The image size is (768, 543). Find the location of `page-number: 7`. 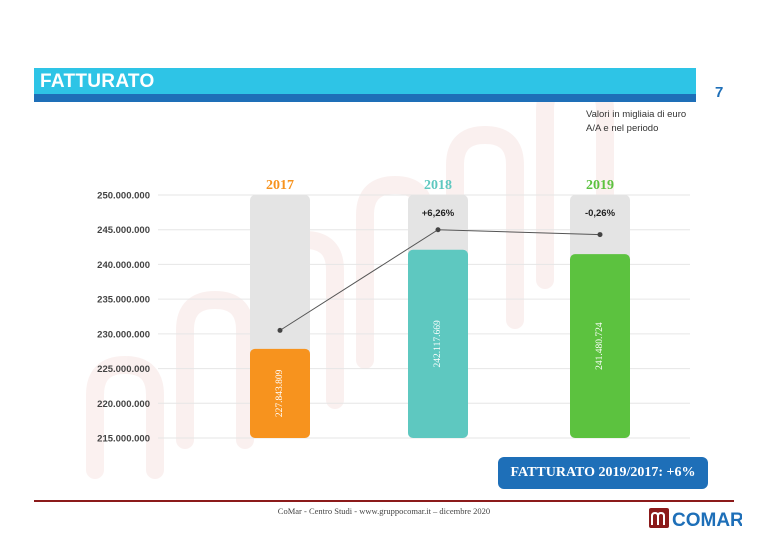

page-number: 7 is located at coordinates (719, 92).